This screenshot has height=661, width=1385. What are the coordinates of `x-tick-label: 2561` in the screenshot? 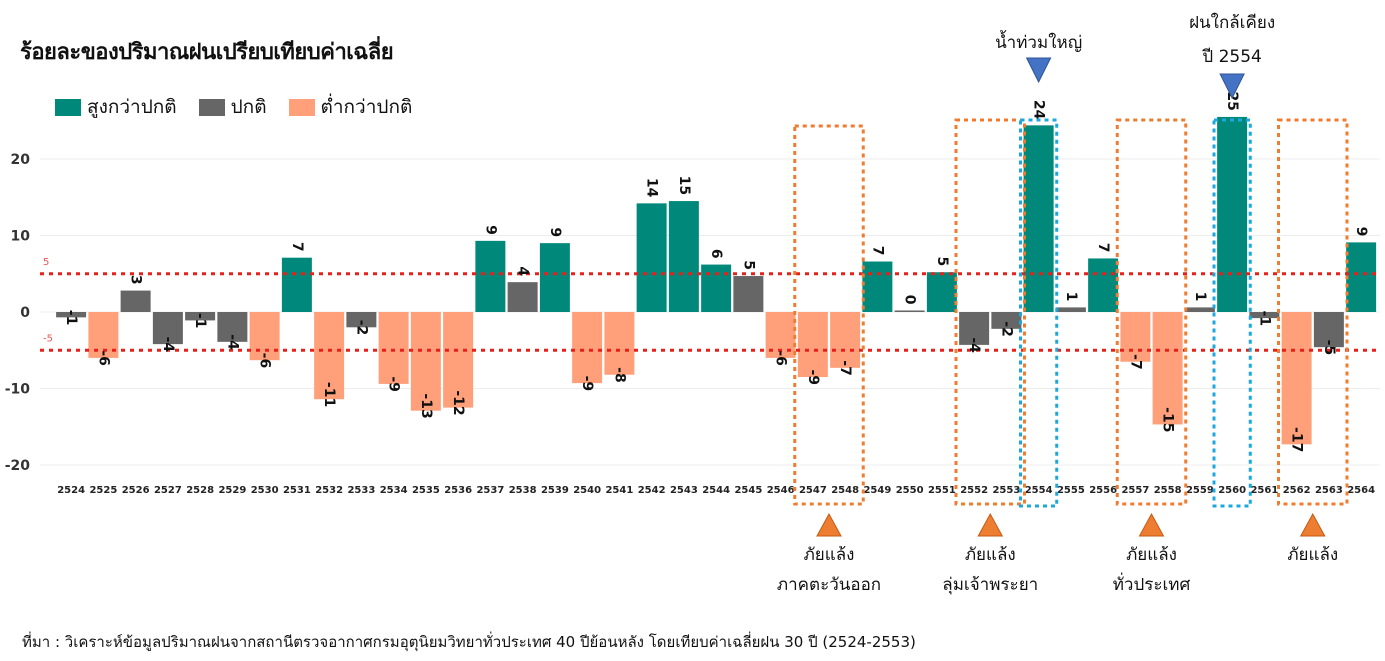 It's located at (1264, 490).